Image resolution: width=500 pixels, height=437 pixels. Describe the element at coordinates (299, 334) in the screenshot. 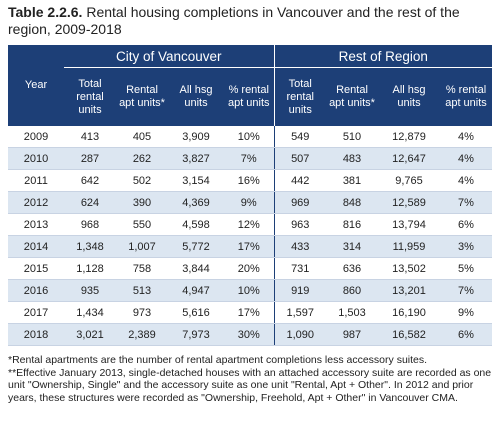

I see `value-cell: 1,090` at that location.